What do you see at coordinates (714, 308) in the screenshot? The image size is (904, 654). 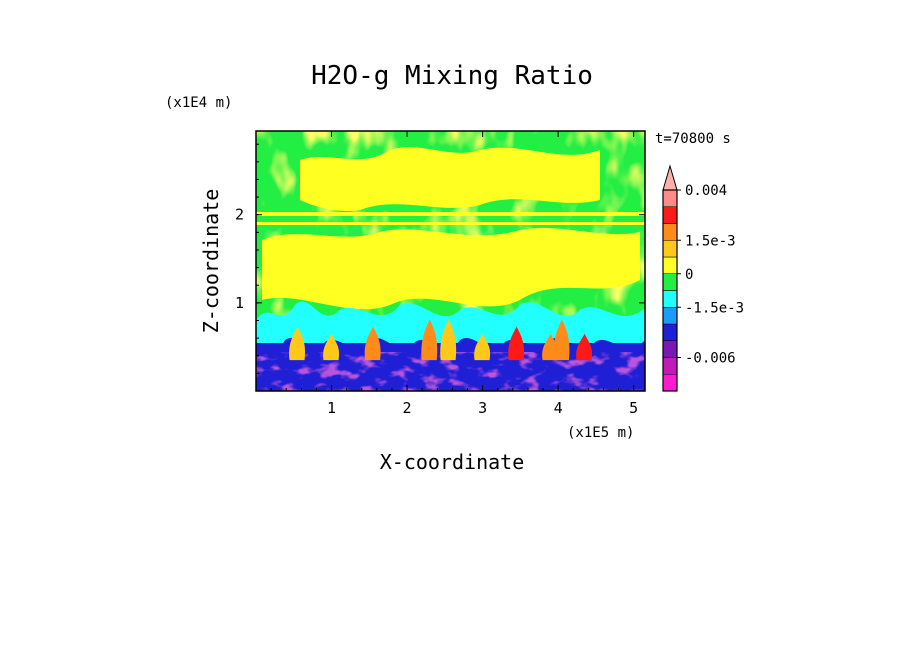 I see `colorbar-tick-label: -1.5e-3` at bounding box center [714, 308].